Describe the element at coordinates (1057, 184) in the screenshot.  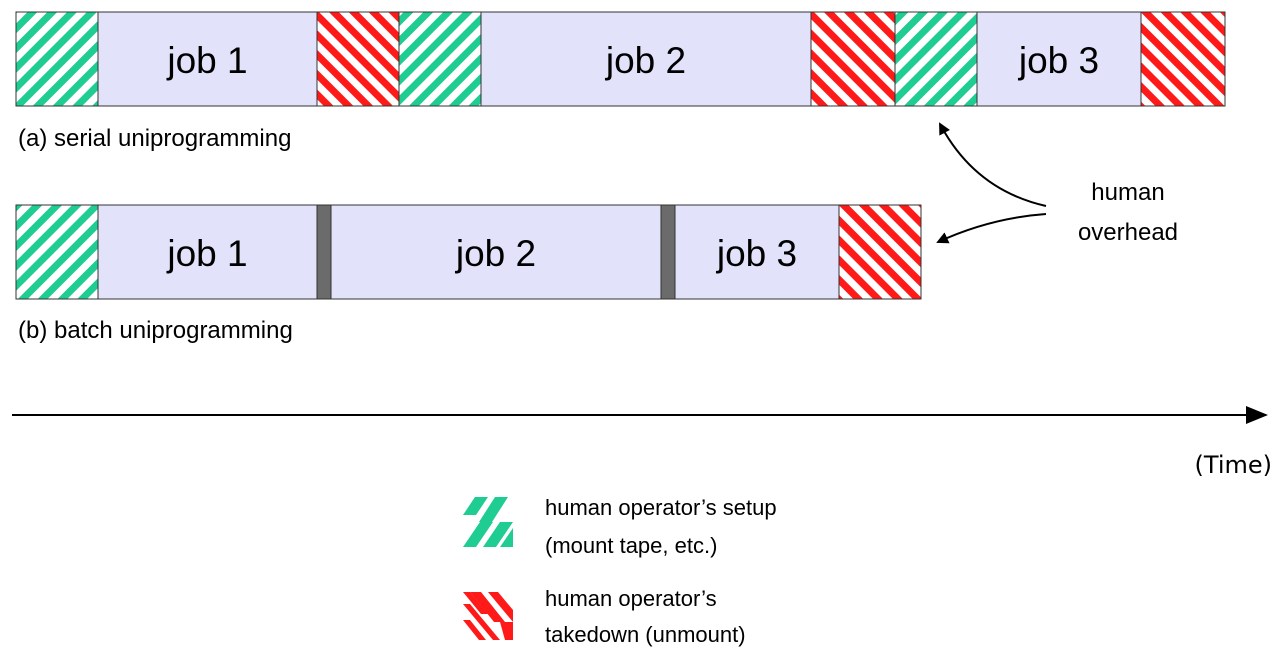
I see `overhead-annotation: human overhead` at that location.